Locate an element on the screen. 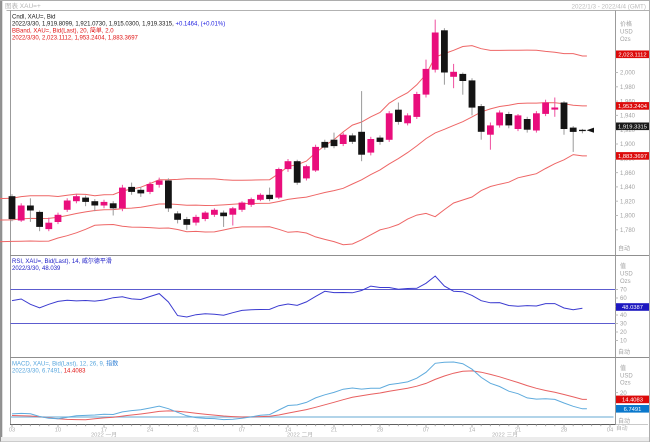  svg-text: 1,900 is located at coordinates (628, 145).